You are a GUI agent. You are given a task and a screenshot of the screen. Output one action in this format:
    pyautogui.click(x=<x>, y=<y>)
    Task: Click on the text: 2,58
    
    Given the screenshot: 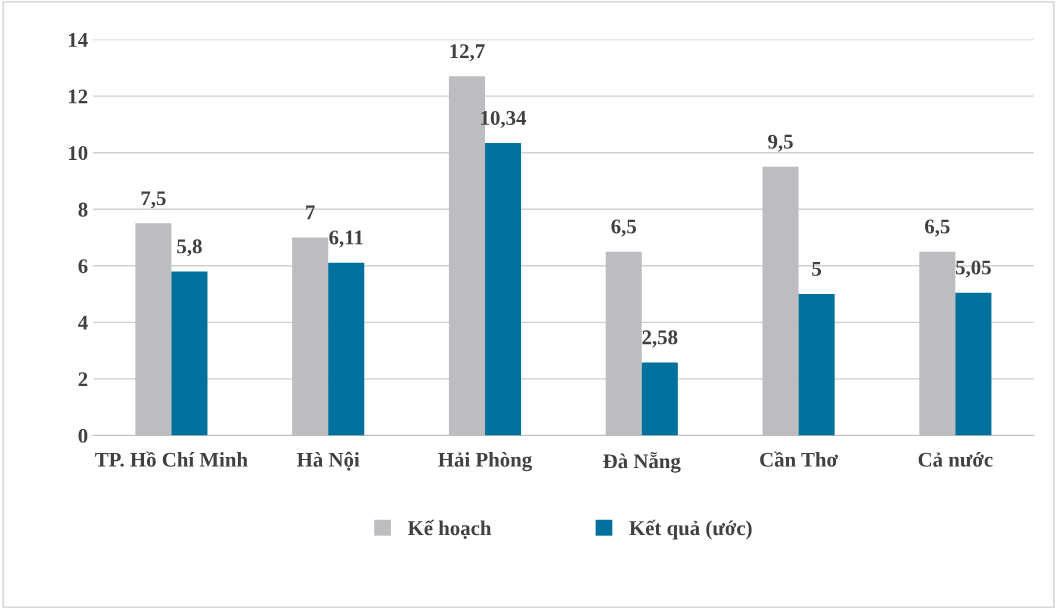 What is the action you would take?
    pyautogui.click(x=660, y=339)
    